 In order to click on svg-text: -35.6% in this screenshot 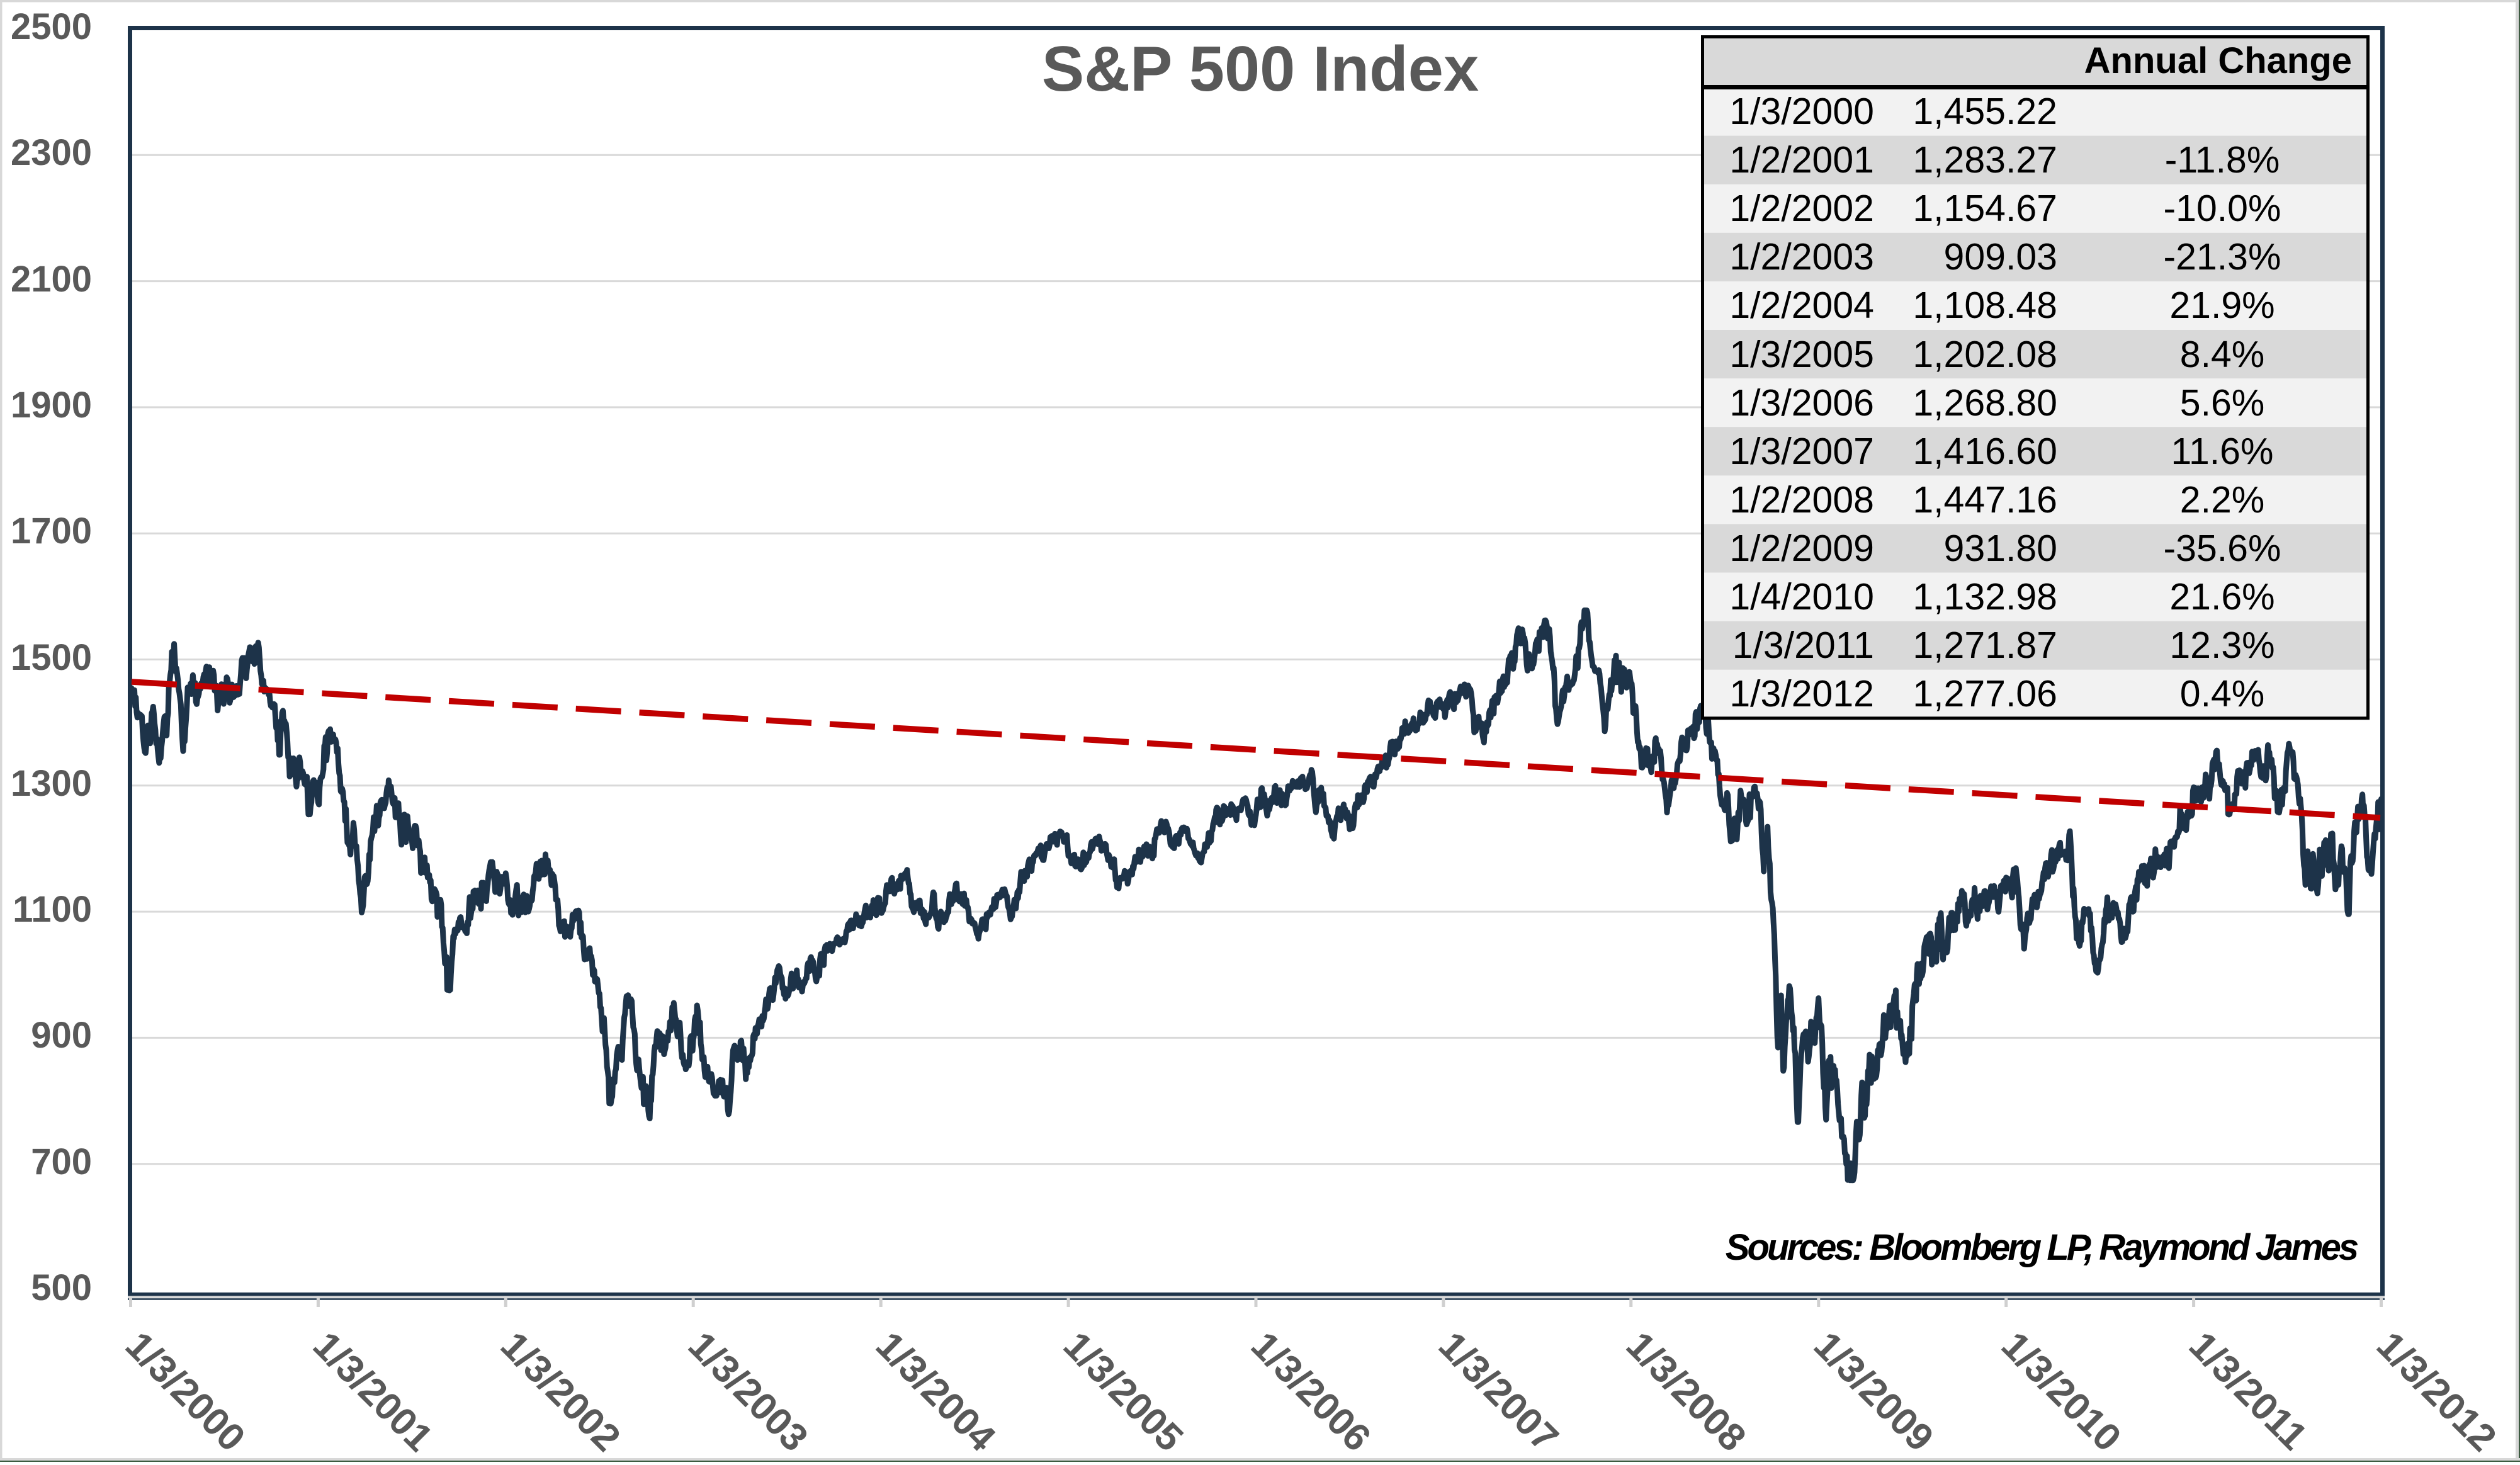, I will do `click(2222, 548)`.